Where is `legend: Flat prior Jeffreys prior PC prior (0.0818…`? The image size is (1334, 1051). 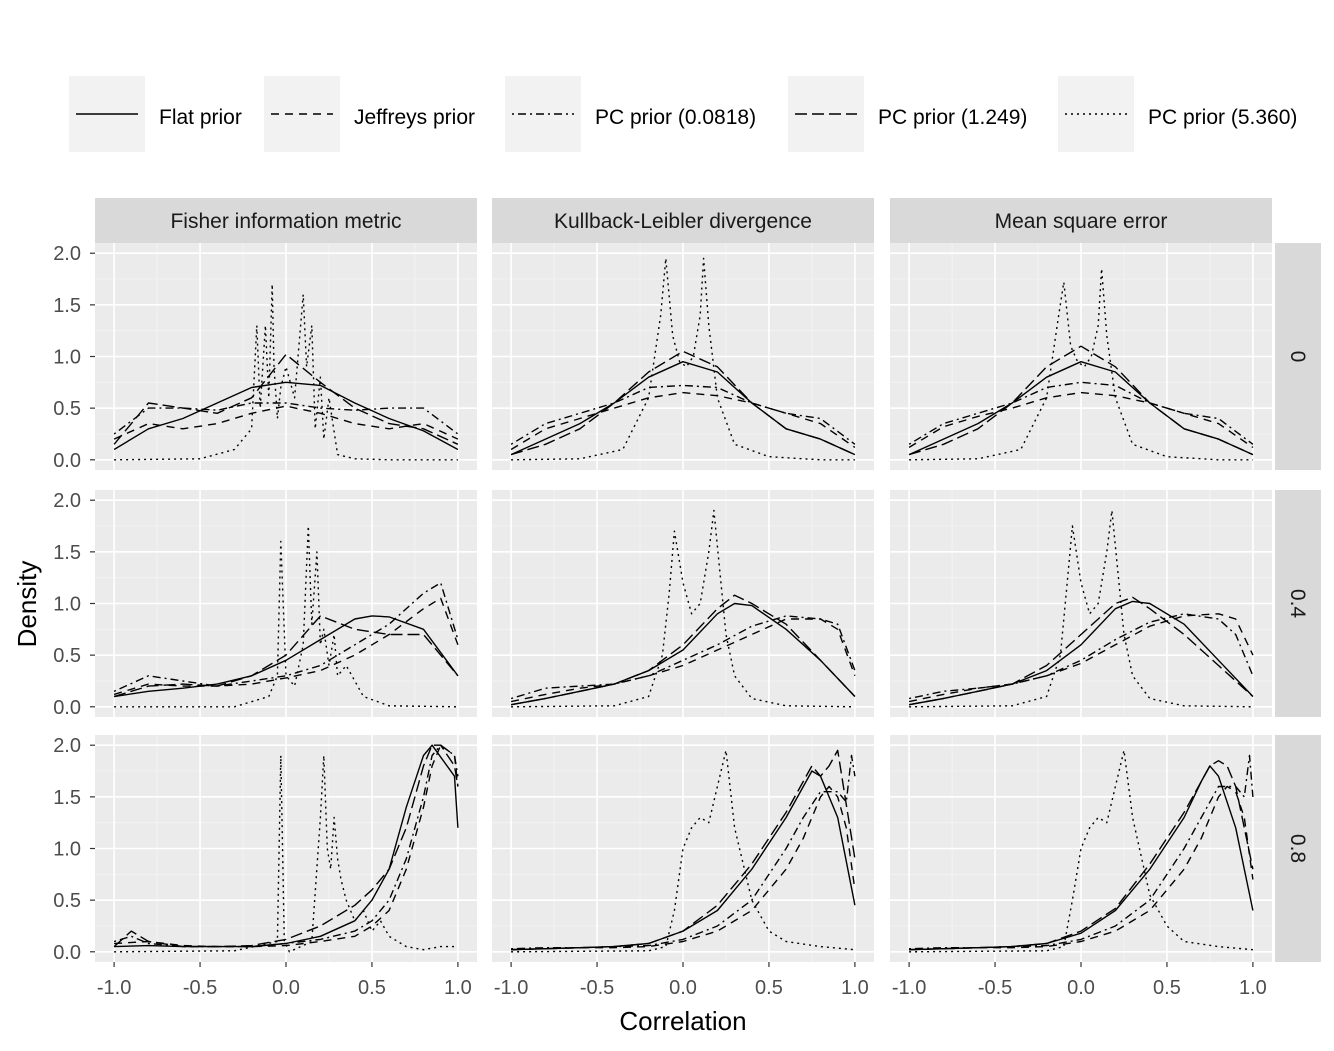
legend: Flat prior Jeffreys prior PC prior (0.0818… is located at coordinates (683, 114).